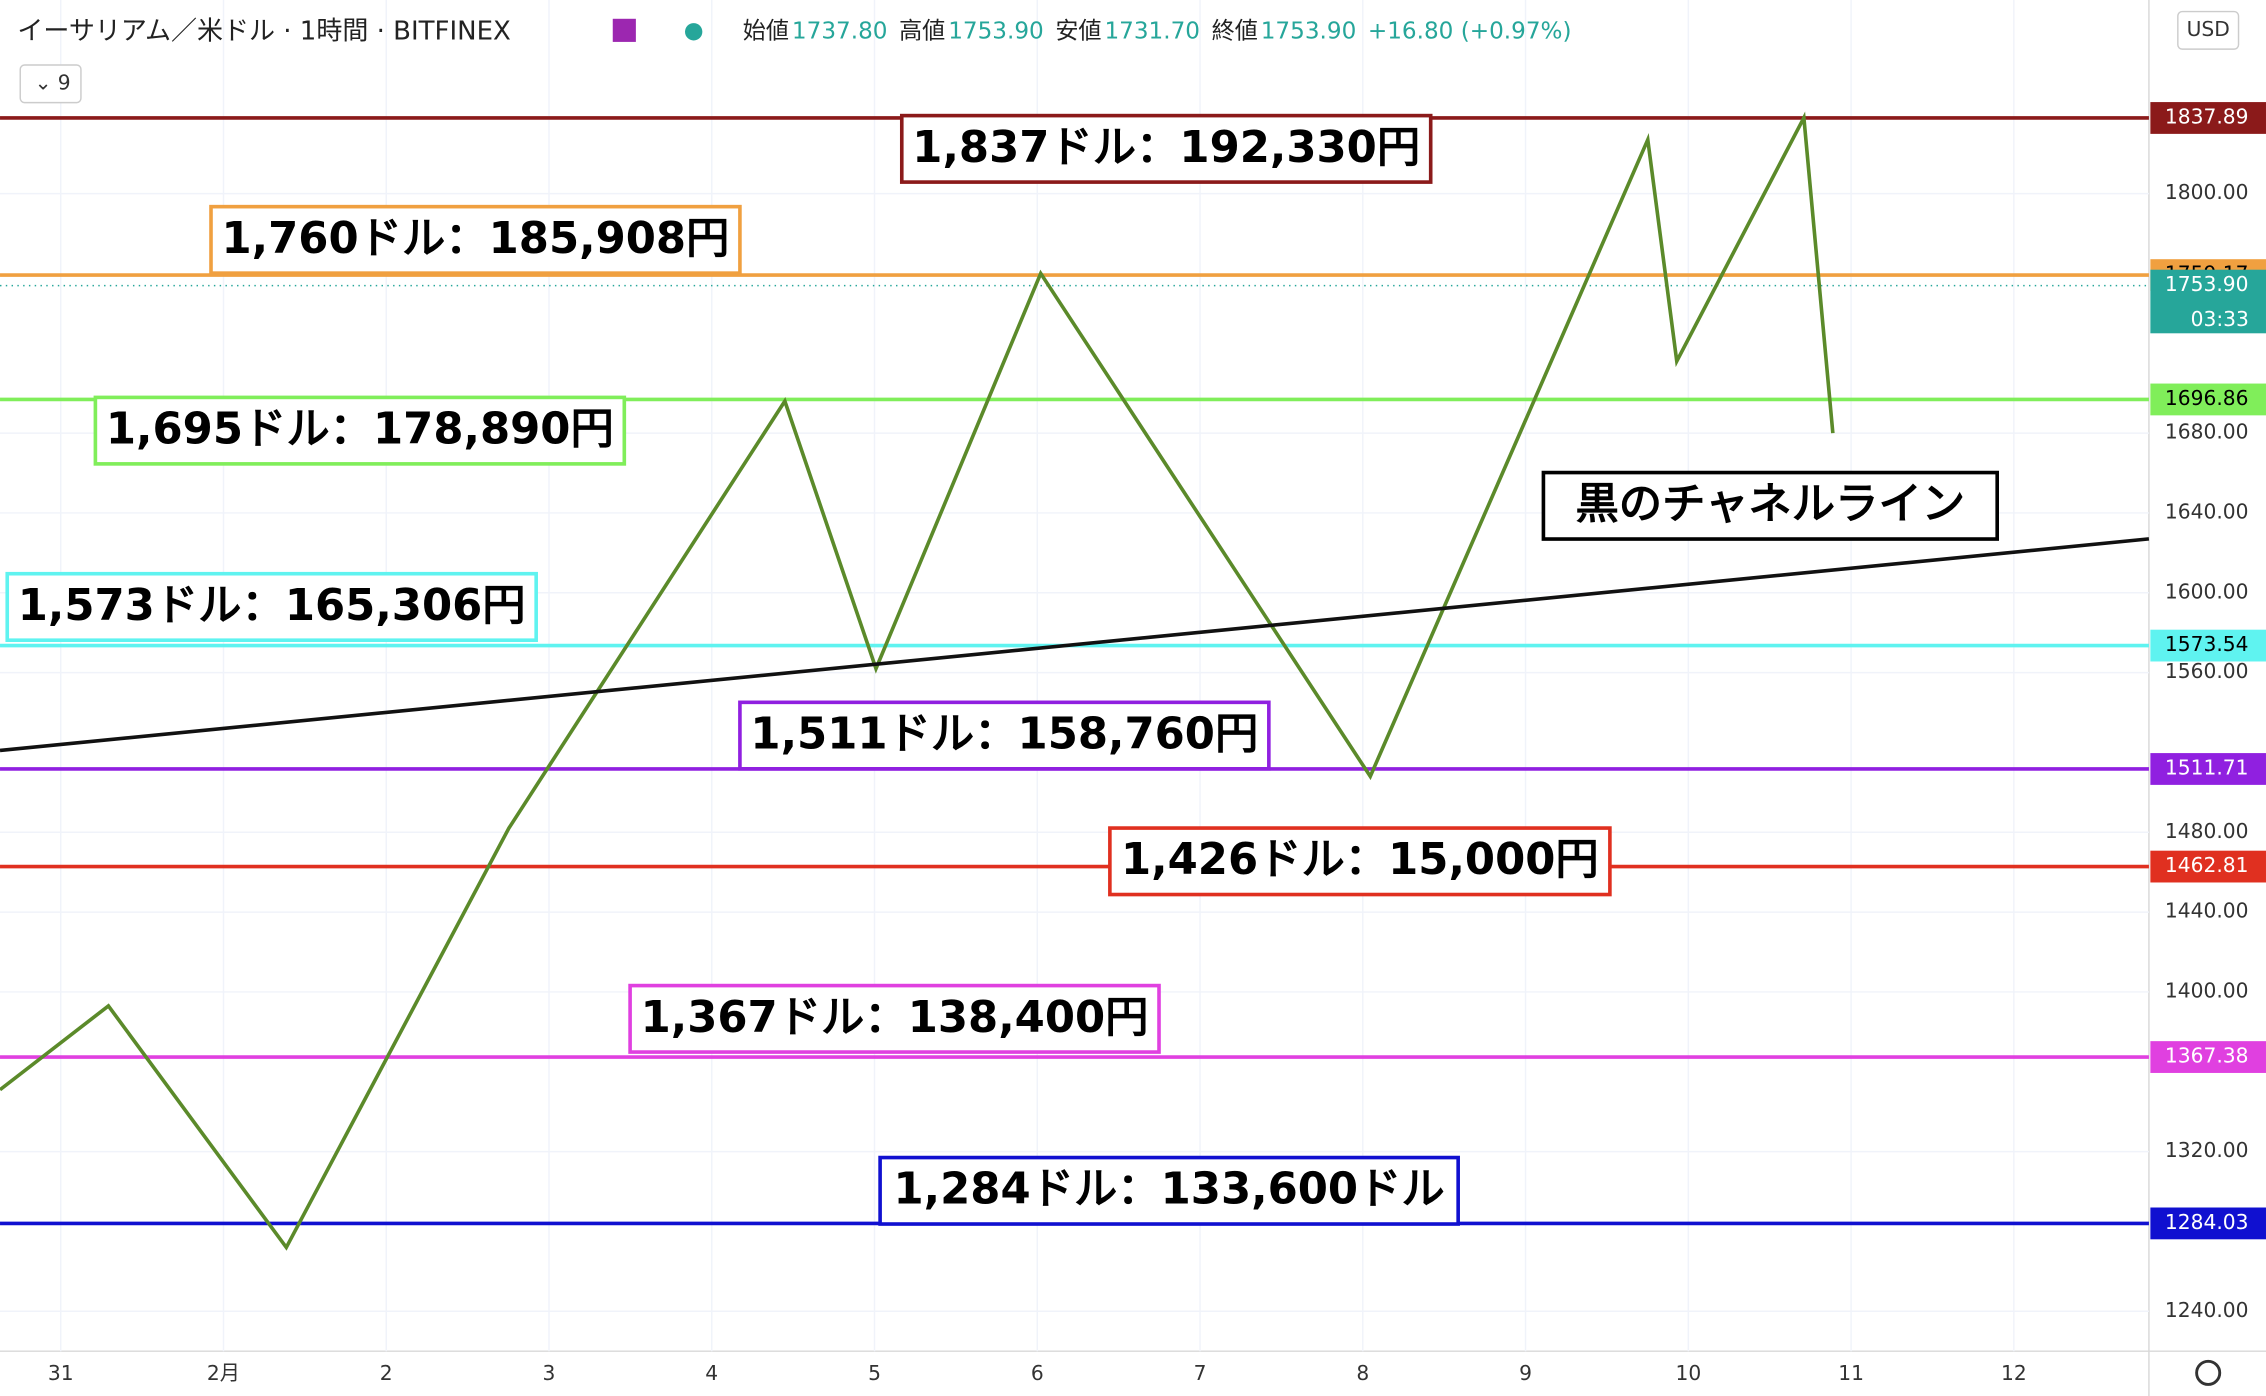 Image resolution: width=2266 pixels, height=1396 pixels. Describe the element at coordinates (1362, 1373) in the screenshot. I see `x-tick-label: 8` at that location.